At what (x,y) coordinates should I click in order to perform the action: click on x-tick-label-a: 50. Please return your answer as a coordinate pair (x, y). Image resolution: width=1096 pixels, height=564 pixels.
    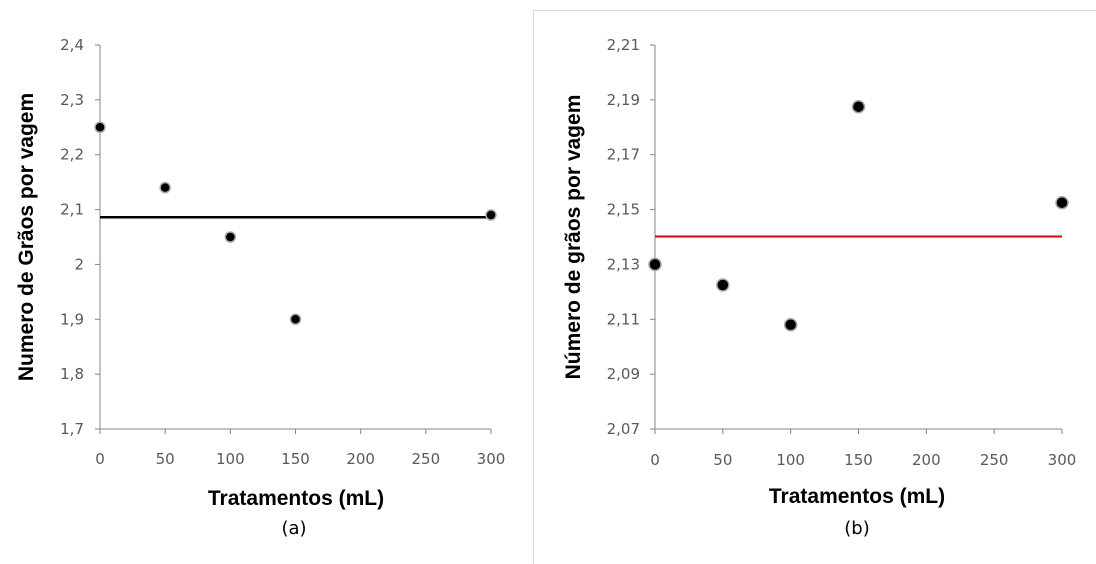
    Looking at the image, I should click on (165, 459).